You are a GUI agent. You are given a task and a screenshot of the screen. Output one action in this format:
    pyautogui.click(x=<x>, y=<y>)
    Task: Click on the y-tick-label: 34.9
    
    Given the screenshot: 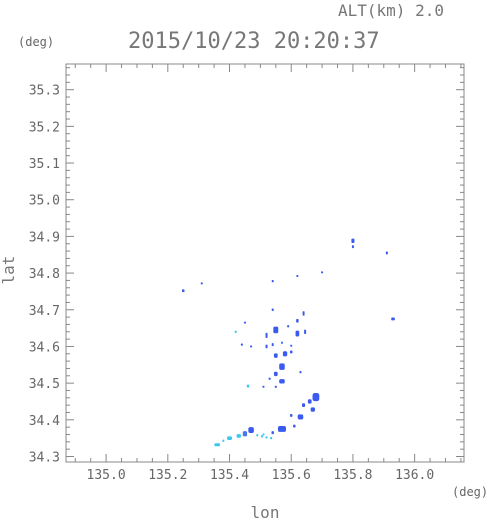 What is the action you would take?
    pyautogui.click(x=44, y=237)
    